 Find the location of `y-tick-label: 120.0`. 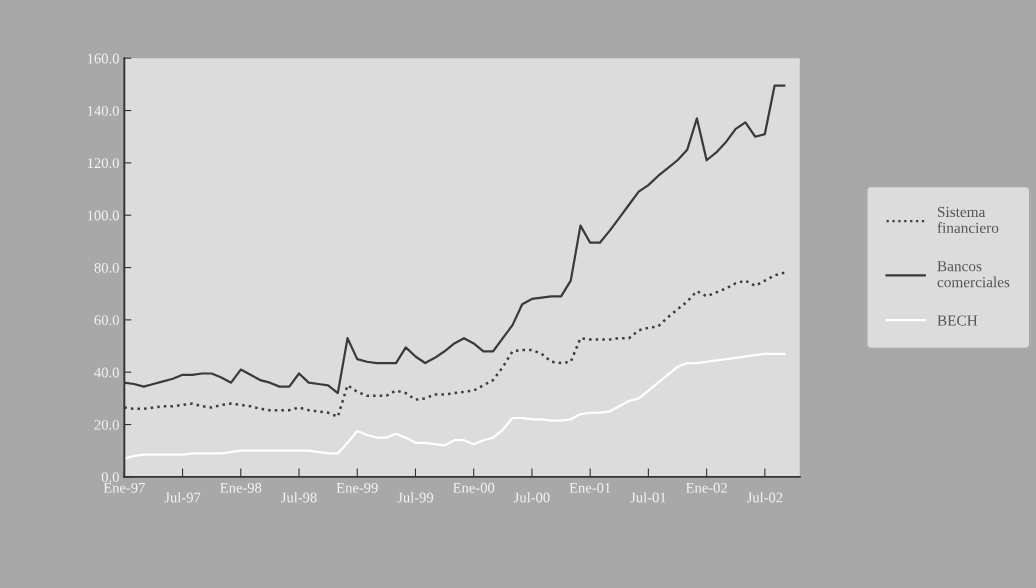

y-tick-label: 120.0 is located at coordinates (103, 163).